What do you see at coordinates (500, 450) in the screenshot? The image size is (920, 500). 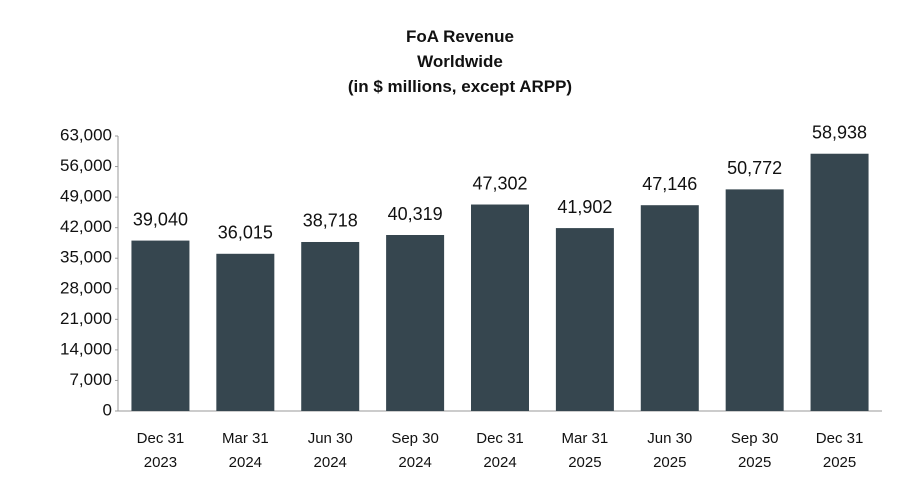 I see `x-tick-label: Dec 31 2024` at bounding box center [500, 450].